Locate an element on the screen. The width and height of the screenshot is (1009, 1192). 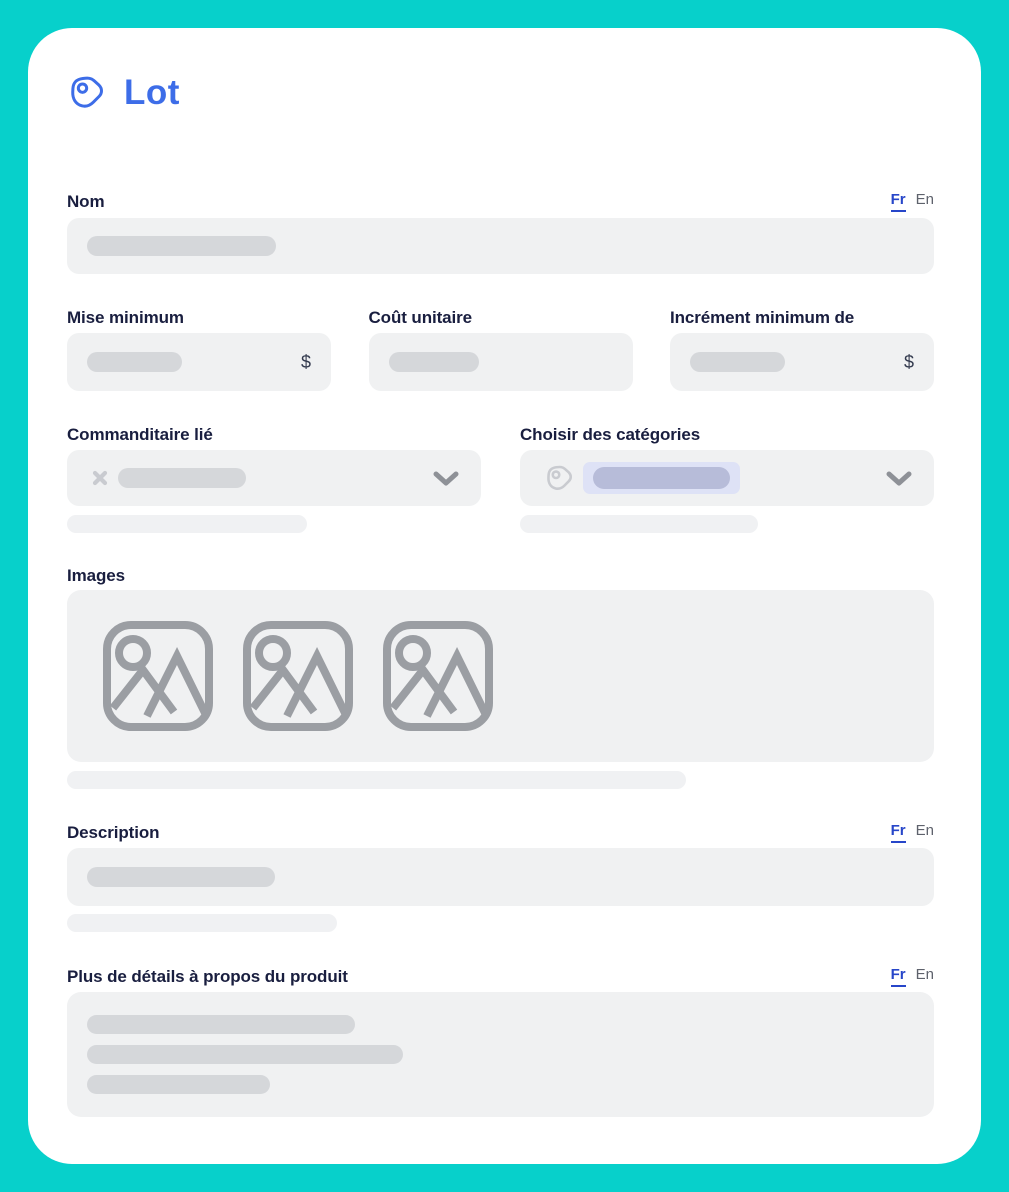
images-dropzone is located at coordinates (500, 676).